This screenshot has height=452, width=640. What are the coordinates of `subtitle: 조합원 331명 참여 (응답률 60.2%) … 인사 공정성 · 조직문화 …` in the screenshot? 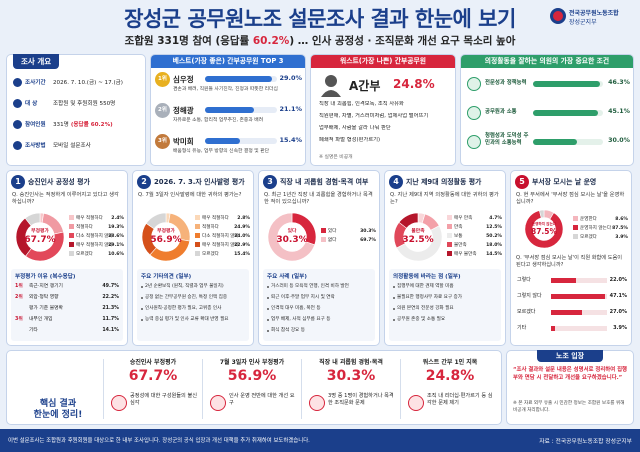 It's located at (320, 40).